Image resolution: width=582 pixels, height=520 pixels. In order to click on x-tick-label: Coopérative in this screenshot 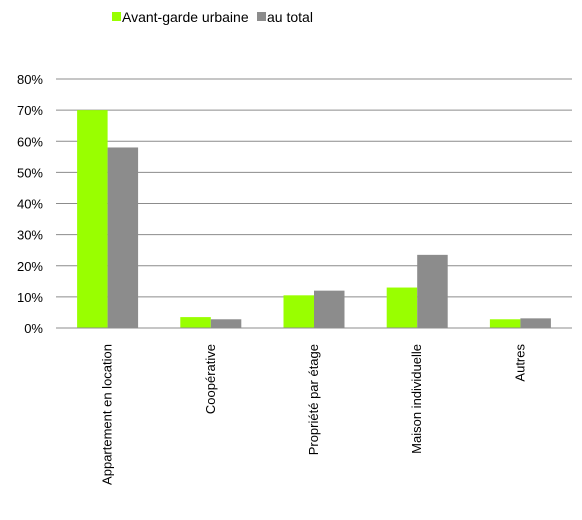, I will do `click(210, 379)`.